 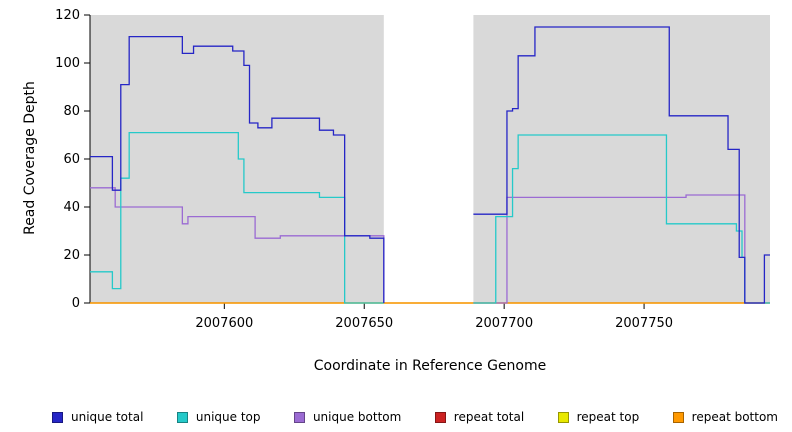 I want to click on x-tick-label: 2007600, so click(x=224, y=323).